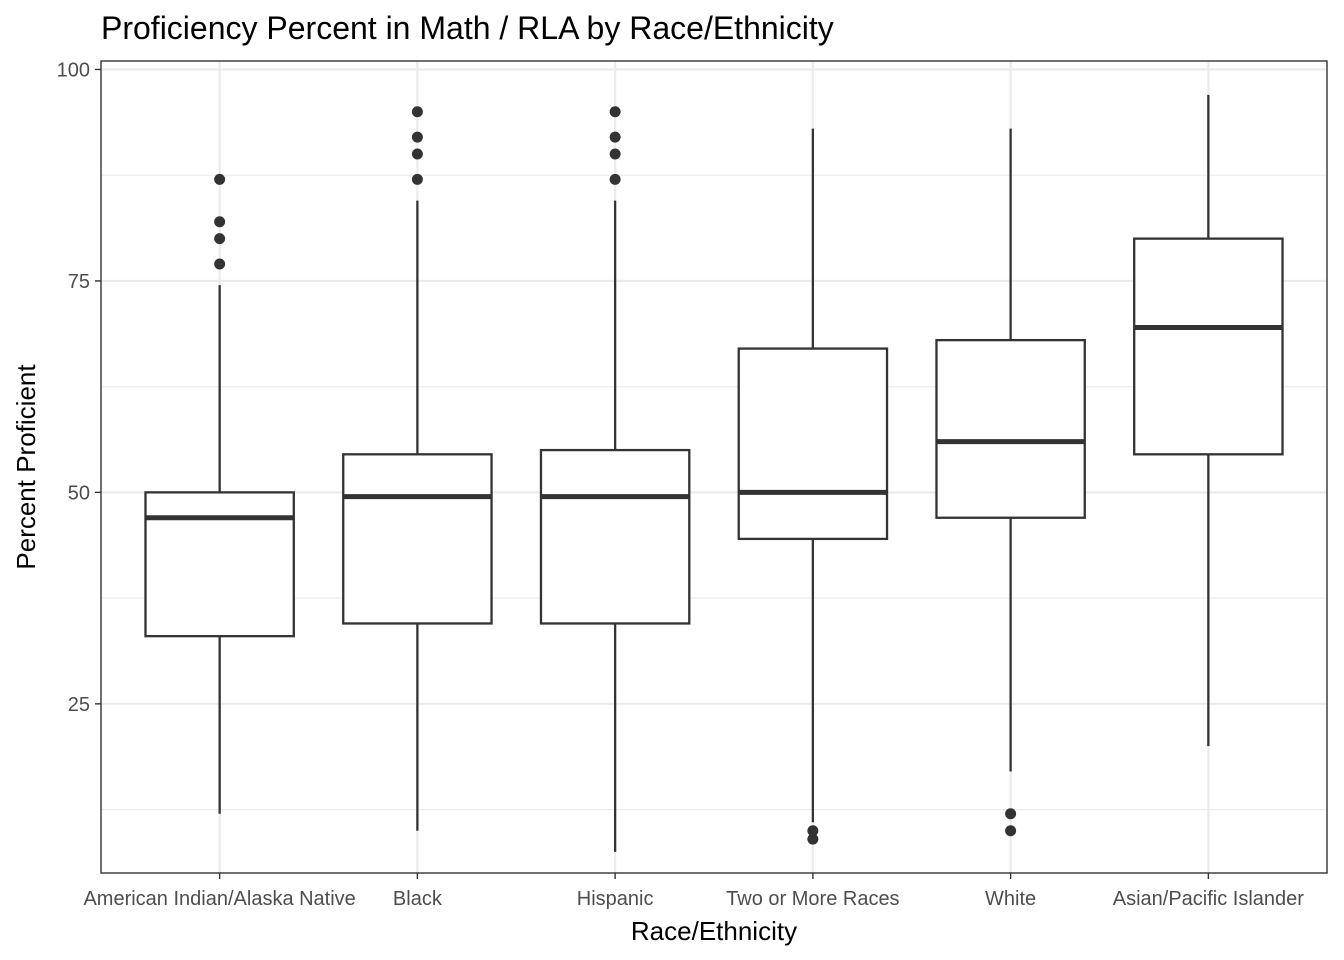  What do you see at coordinates (615, 899) in the screenshot?
I see `x-tick-label: Hispanic` at bounding box center [615, 899].